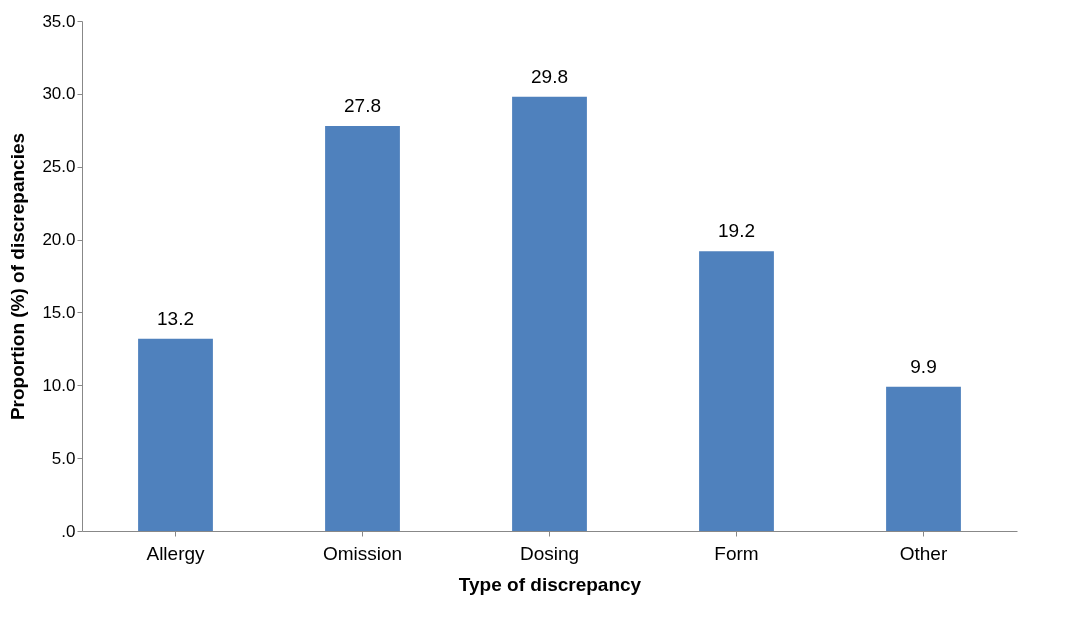  What do you see at coordinates (68, 531) in the screenshot?
I see `y-tick-label: .0` at bounding box center [68, 531].